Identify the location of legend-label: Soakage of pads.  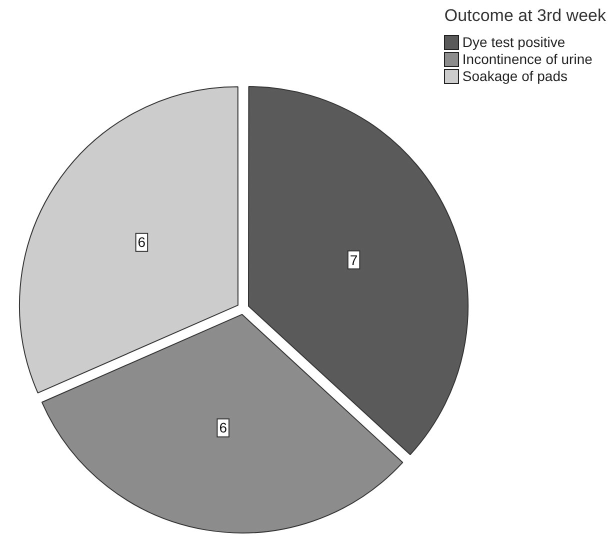
(515, 76).